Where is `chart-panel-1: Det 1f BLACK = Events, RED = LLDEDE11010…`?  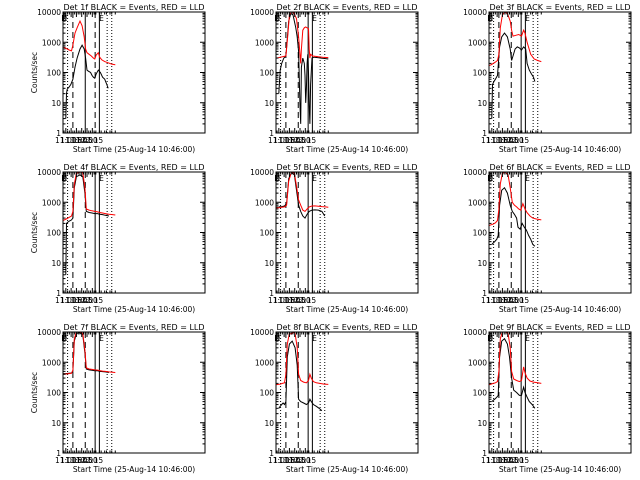 chart-panel-1: Det 1f BLACK = Events, RED = LLDEDE11010… is located at coordinates (118, 78).